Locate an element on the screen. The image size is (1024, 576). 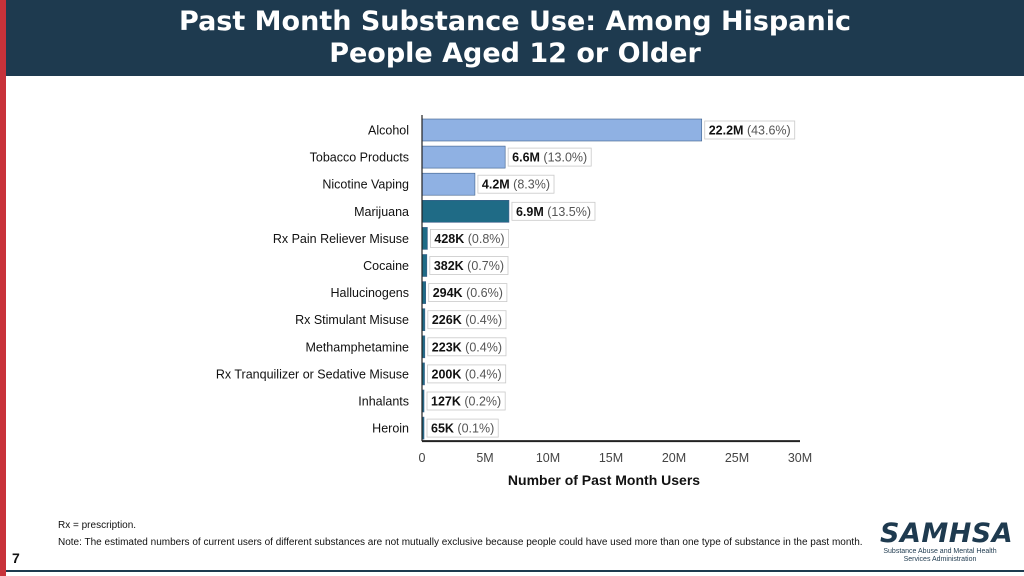
category-label: Heroin is located at coordinates (390, 429).